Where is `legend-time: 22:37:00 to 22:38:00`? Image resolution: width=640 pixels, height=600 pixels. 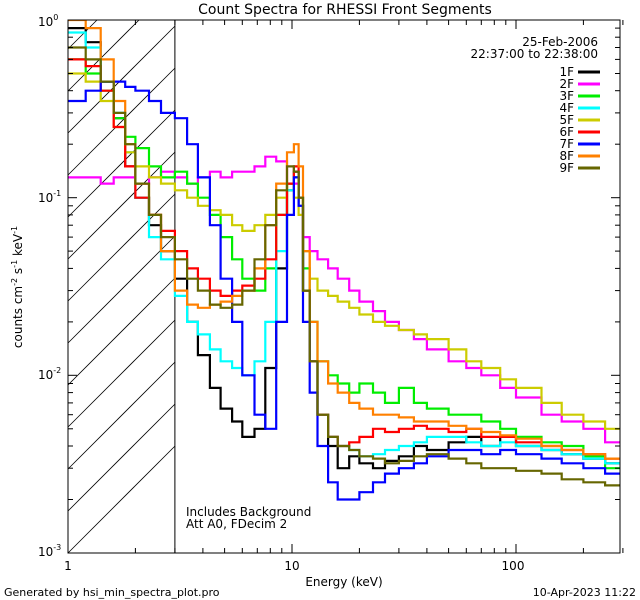 legend-time: 22:37:00 to 22:38:00 is located at coordinates (534, 54).